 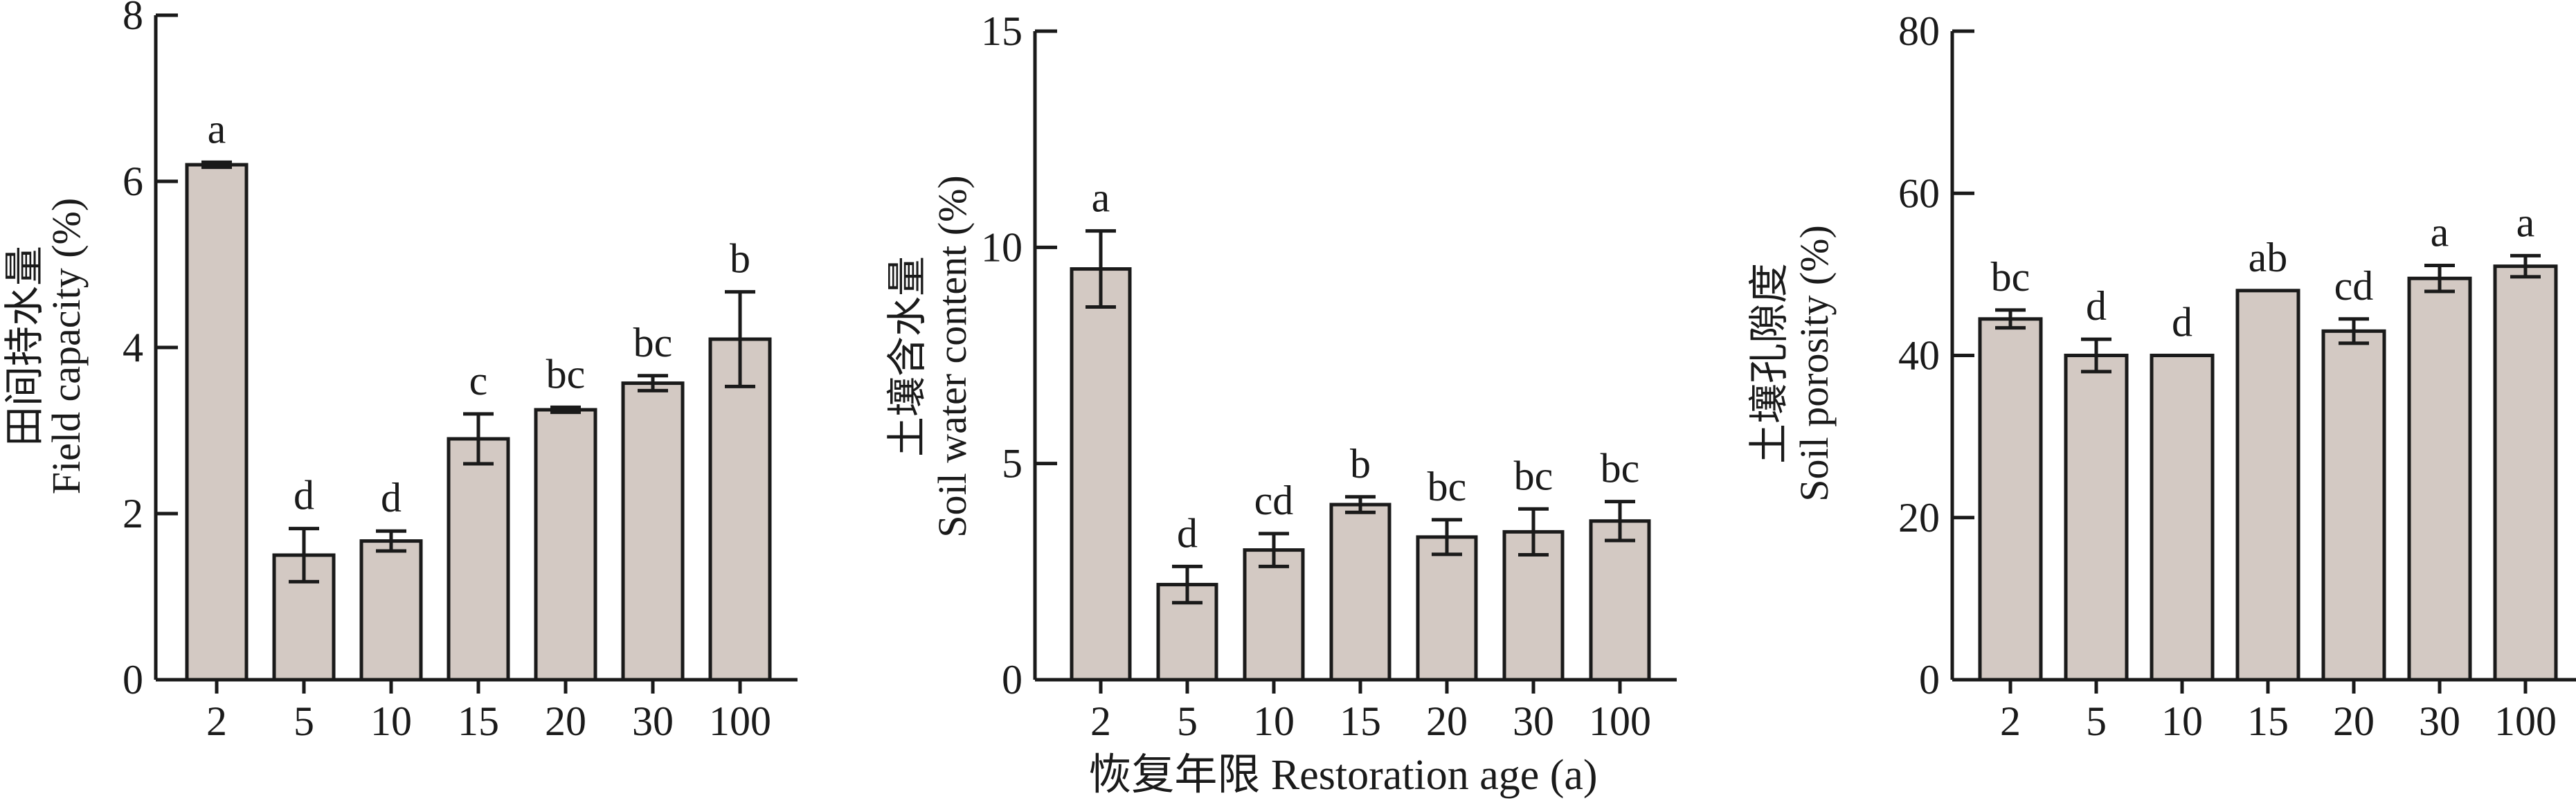 What do you see at coordinates (1013, 464) in the screenshot?
I see `y-tick-label: 5` at bounding box center [1013, 464].